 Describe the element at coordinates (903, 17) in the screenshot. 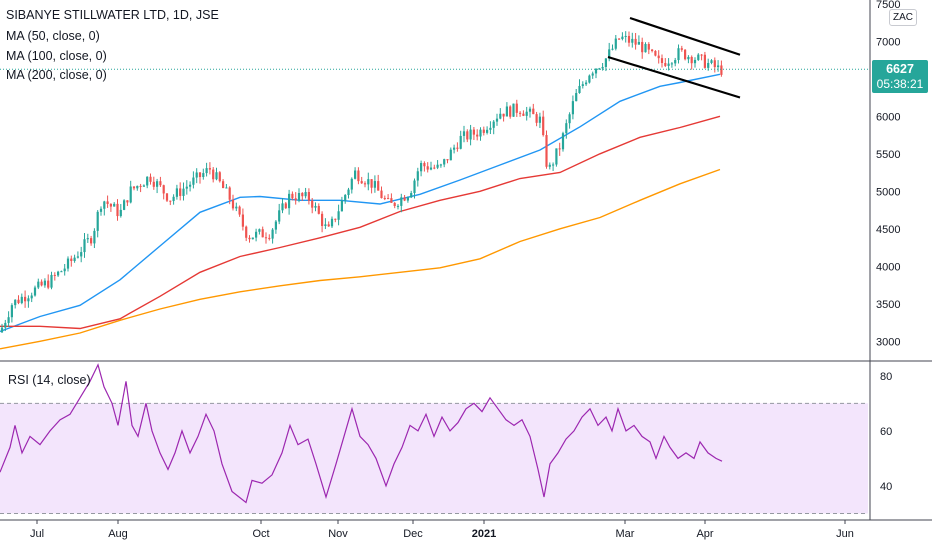

I see `currency-badge: ZAC` at that location.